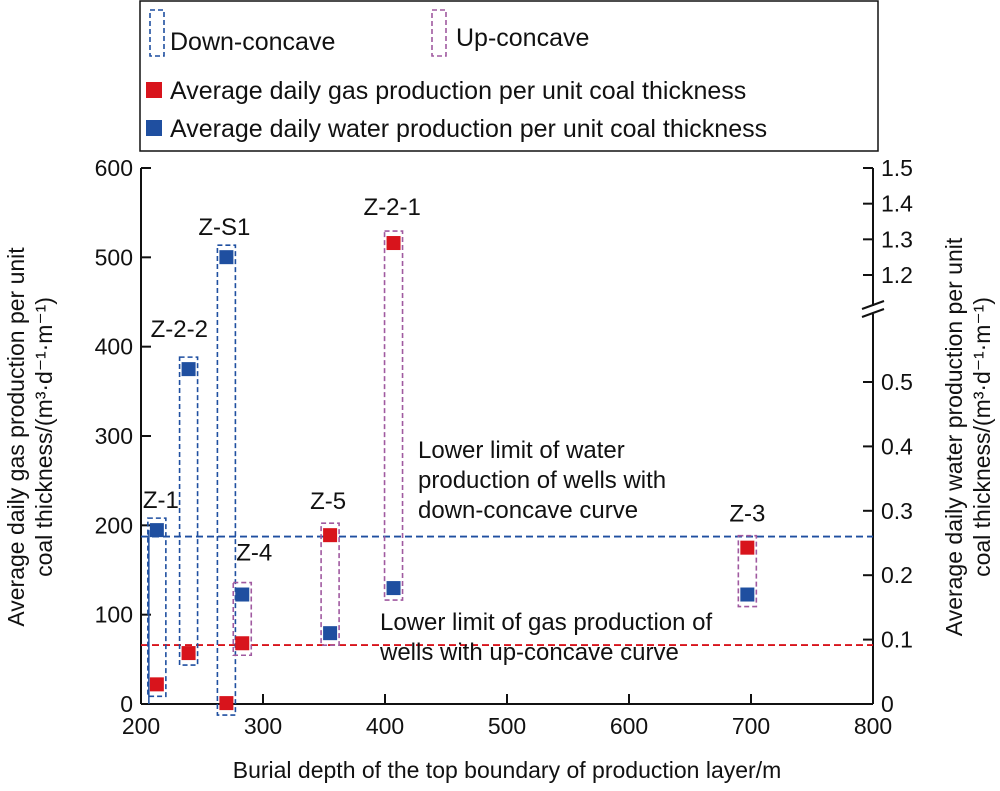  I want to click on y-right-tick-label: 1.5, so click(897, 168).